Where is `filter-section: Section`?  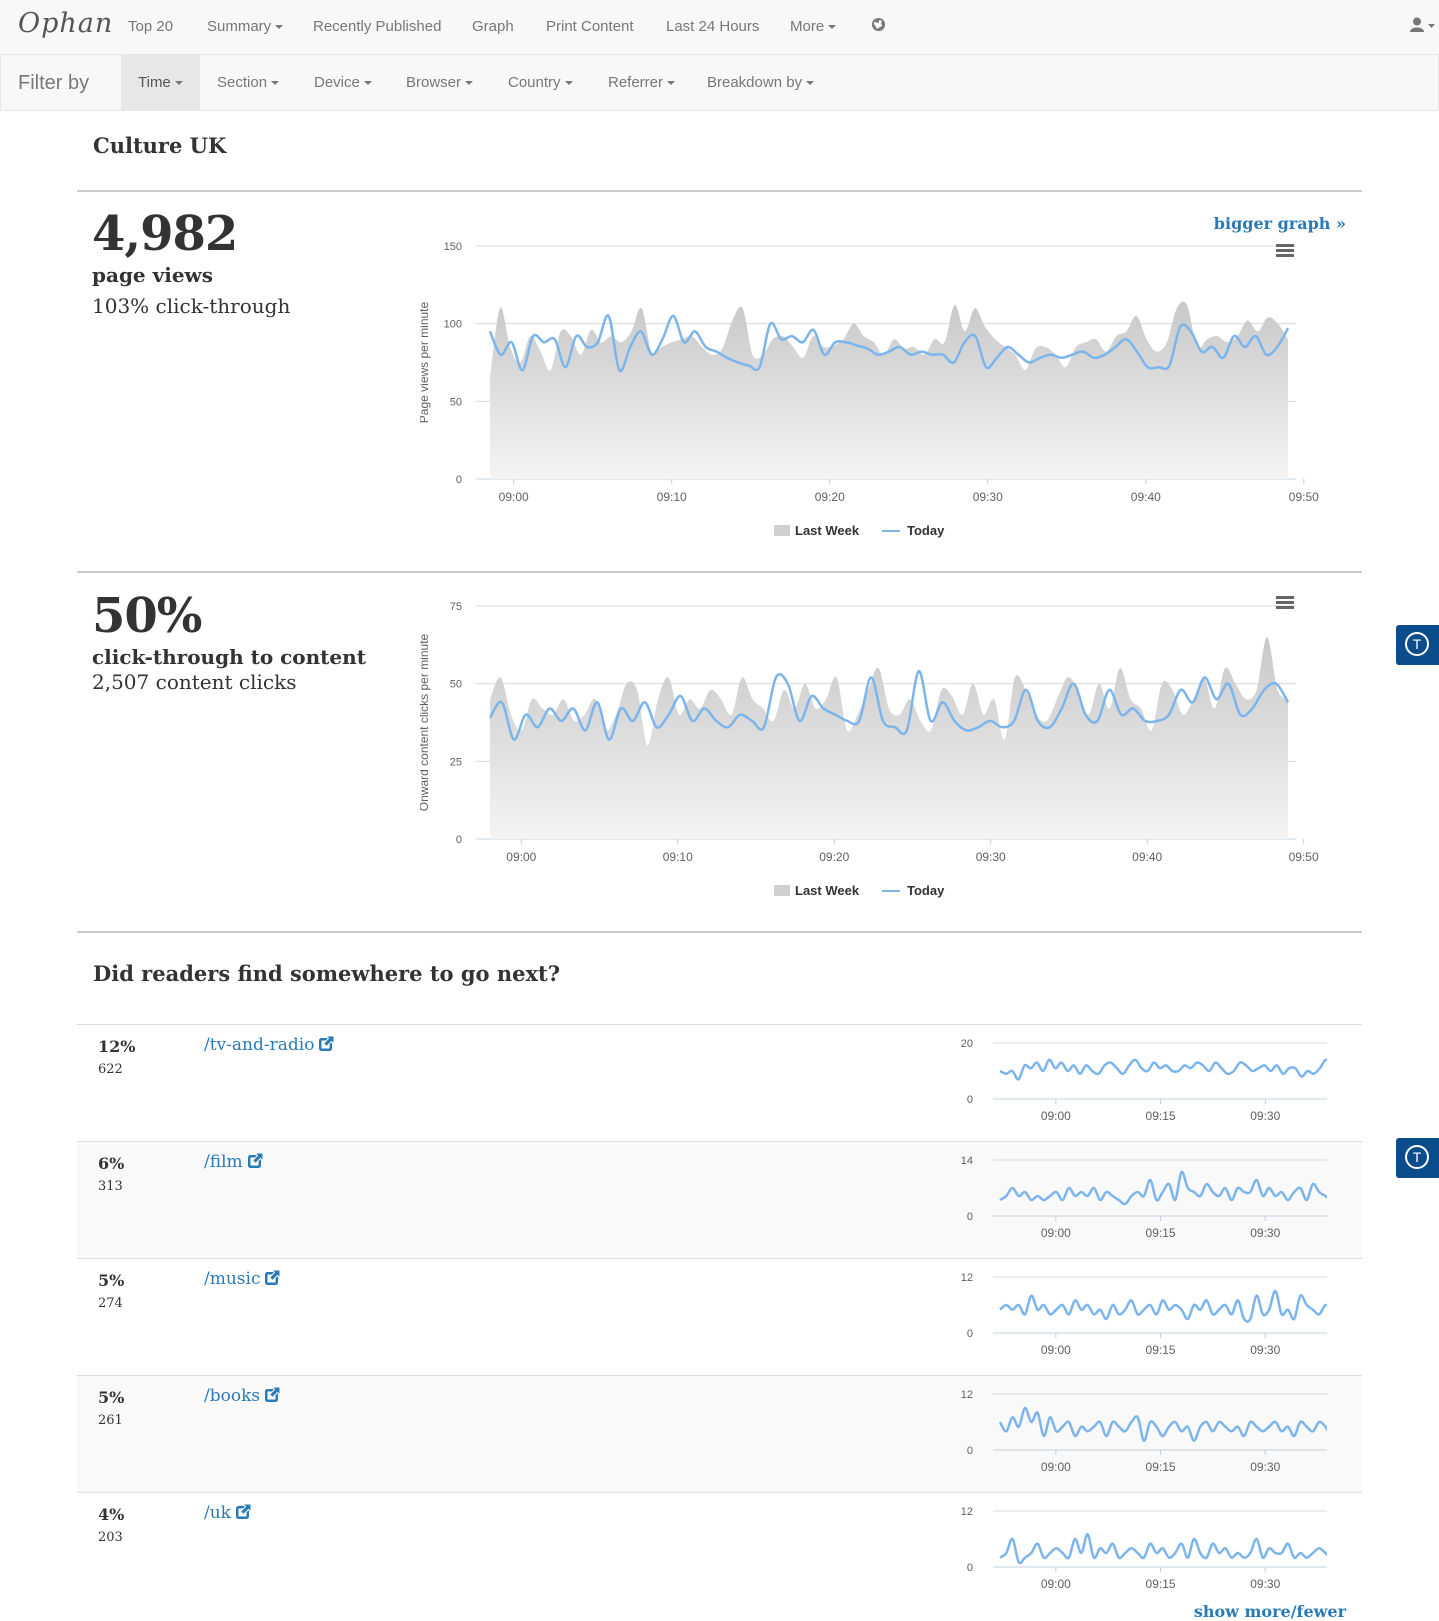
filter-section: Section is located at coordinates (248, 82).